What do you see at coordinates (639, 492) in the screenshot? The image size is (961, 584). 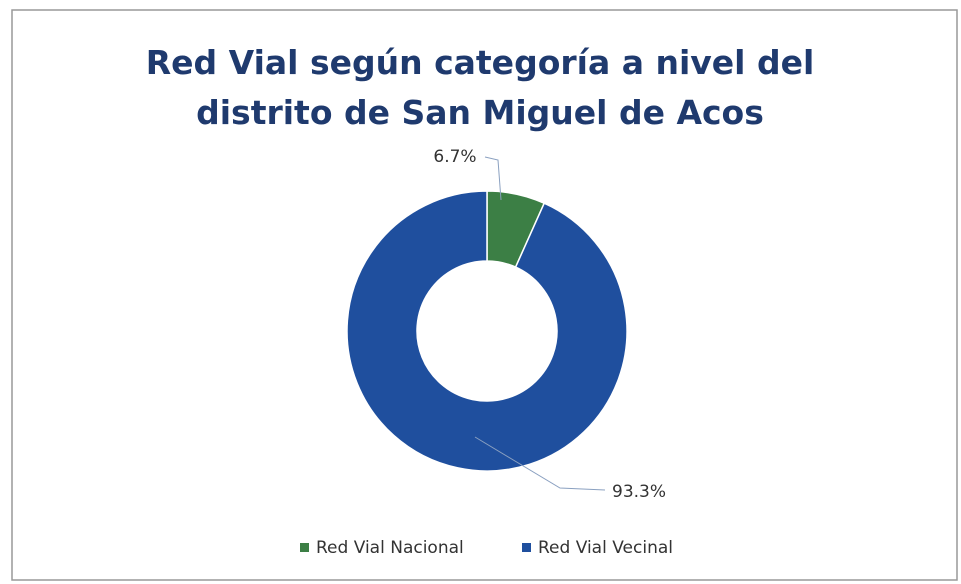 I see `data-label: 93.3%` at bounding box center [639, 492].